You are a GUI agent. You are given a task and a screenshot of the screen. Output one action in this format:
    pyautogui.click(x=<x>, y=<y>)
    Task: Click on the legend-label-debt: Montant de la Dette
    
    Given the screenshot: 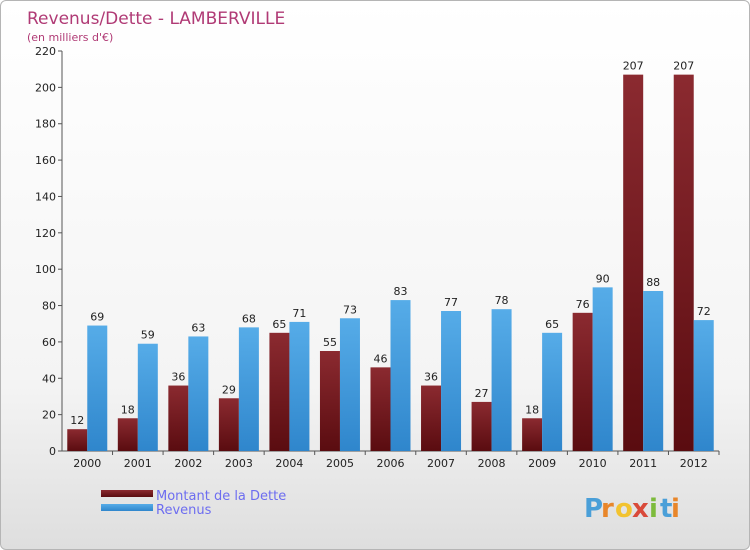 What is the action you would take?
    pyautogui.click(x=221, y=496)
    